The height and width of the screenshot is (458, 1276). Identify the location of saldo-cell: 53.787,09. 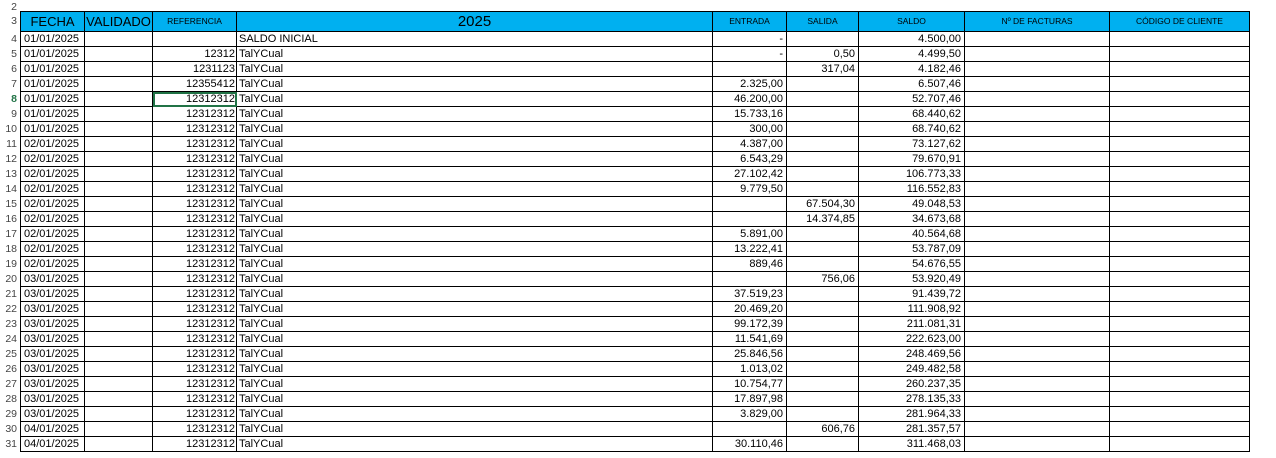
(912, 249).